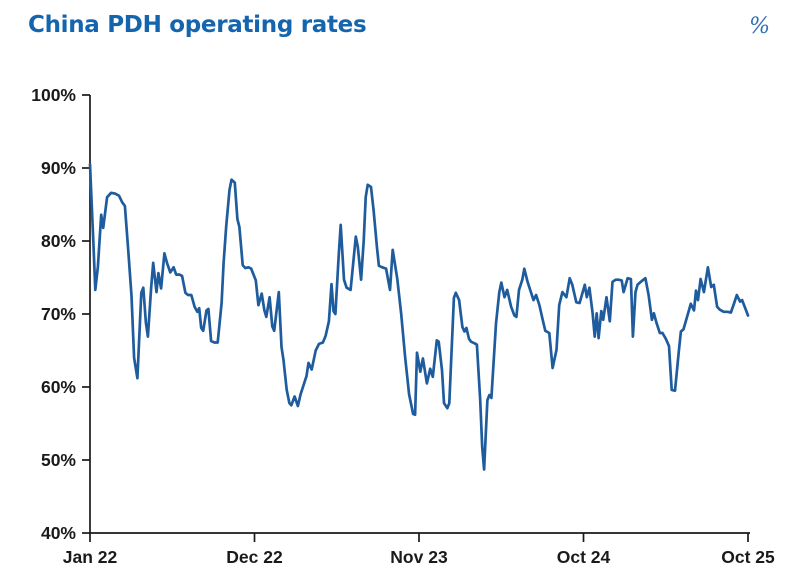 Image resolution: width=800 pixels, height=580 pixels. What do you see at coordinates (90, 557) in the screenshot?
I see `x-axis-tick-label: Jan 22` at bounding box center [90, 557].